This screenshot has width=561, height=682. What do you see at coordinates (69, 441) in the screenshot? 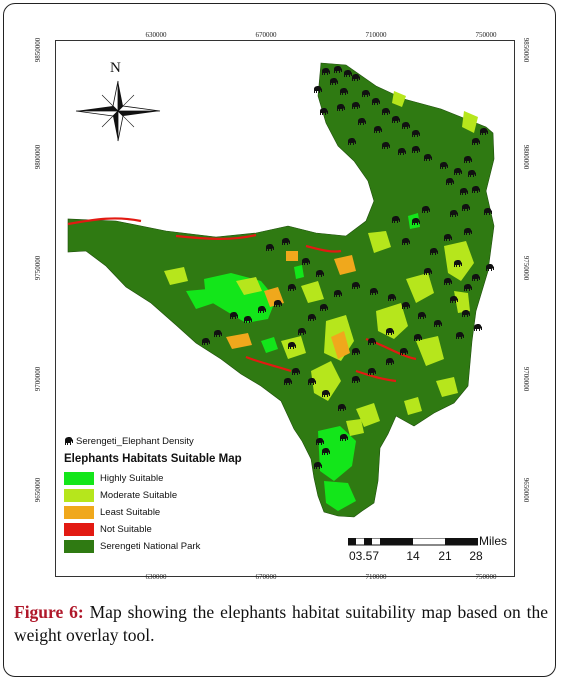
I see `elephant-icon` at bounding box center [69, 441].